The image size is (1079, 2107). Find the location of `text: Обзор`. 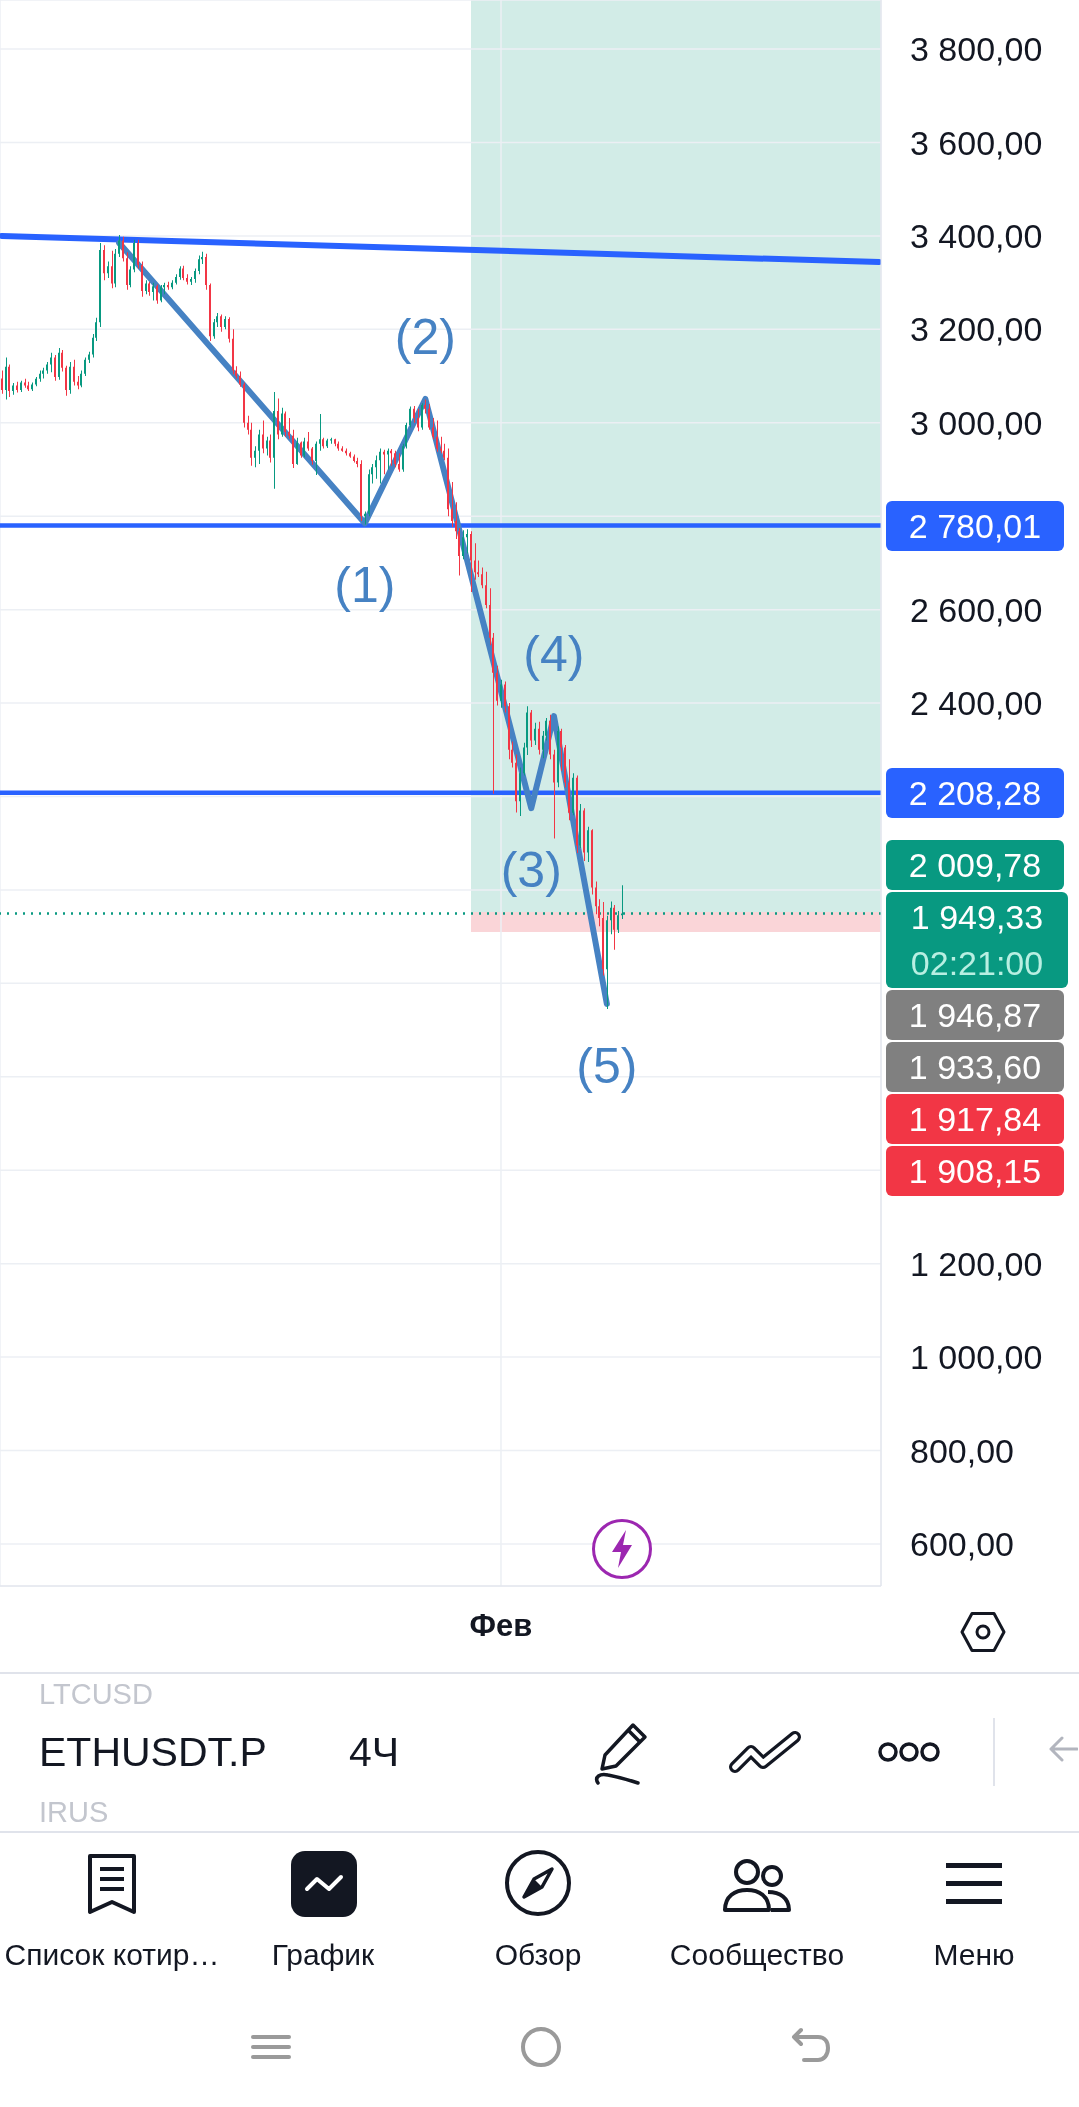

text: Обзор is located at coordinates (538, 1955).